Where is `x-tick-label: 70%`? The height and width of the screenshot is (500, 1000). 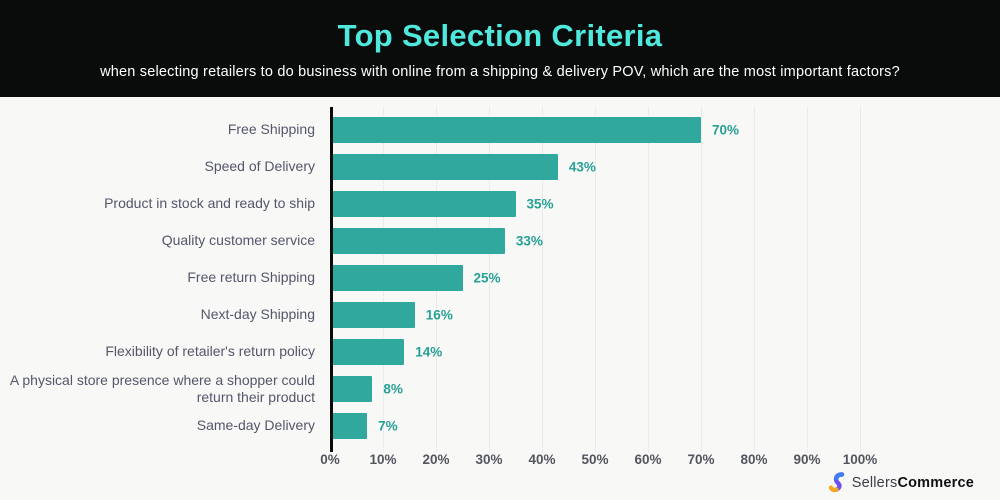 x-tick-label: 70% is located at coordinates (701, 459).